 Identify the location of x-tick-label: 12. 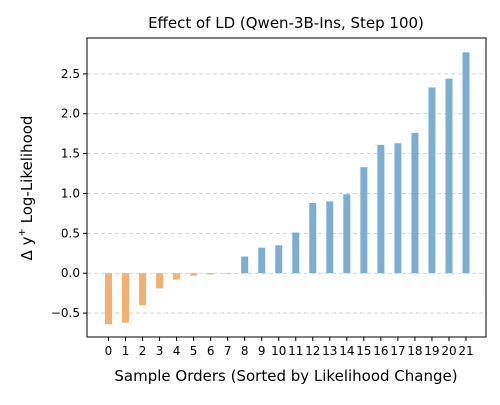
(312, 351).